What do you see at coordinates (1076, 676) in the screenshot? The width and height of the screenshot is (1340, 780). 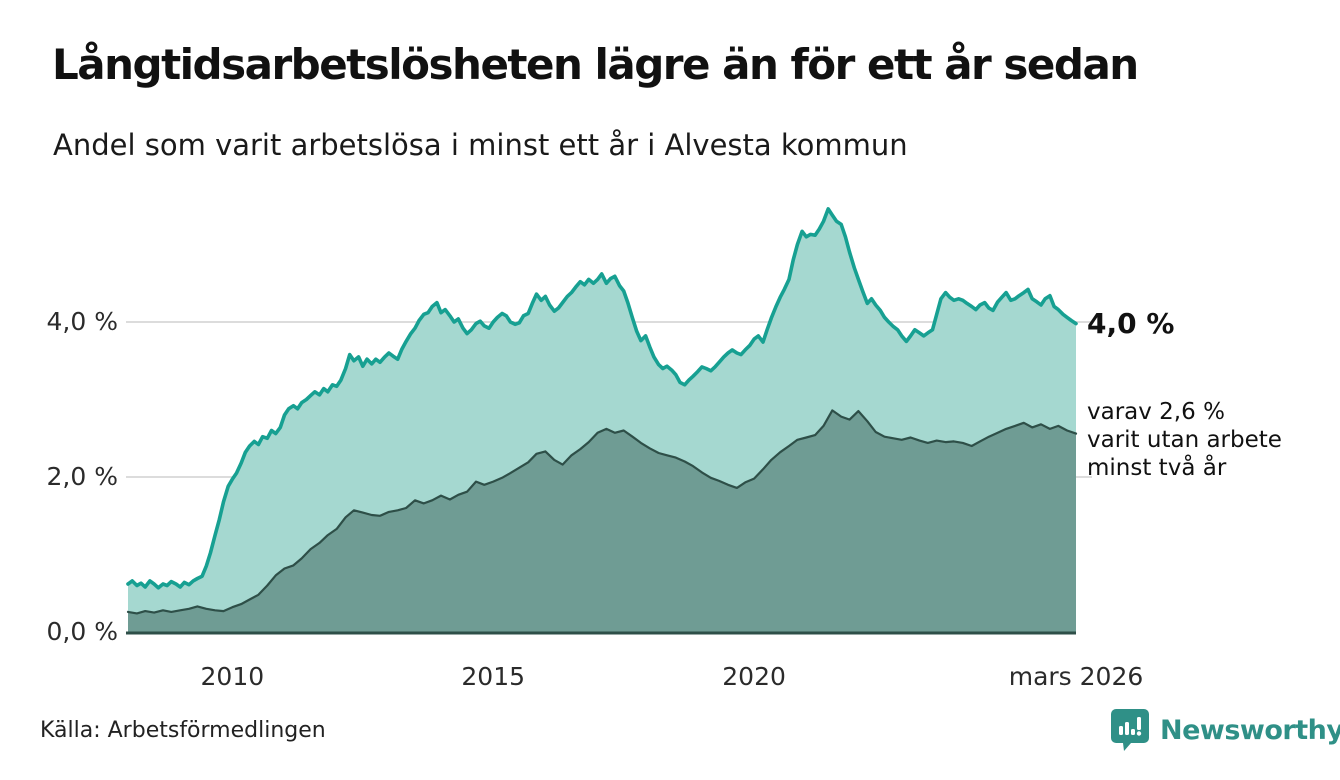 I see `x-tick-label: mars 2026` at bounding box center [1076, 676].